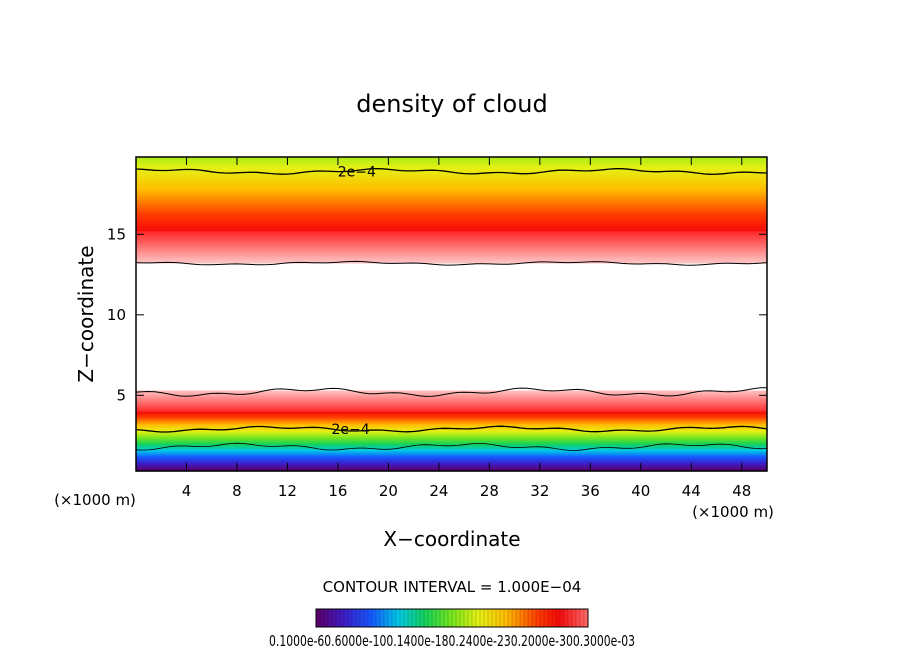 The image size is (904, 654). I want to click on colorbar-frame, so click(452, 618).